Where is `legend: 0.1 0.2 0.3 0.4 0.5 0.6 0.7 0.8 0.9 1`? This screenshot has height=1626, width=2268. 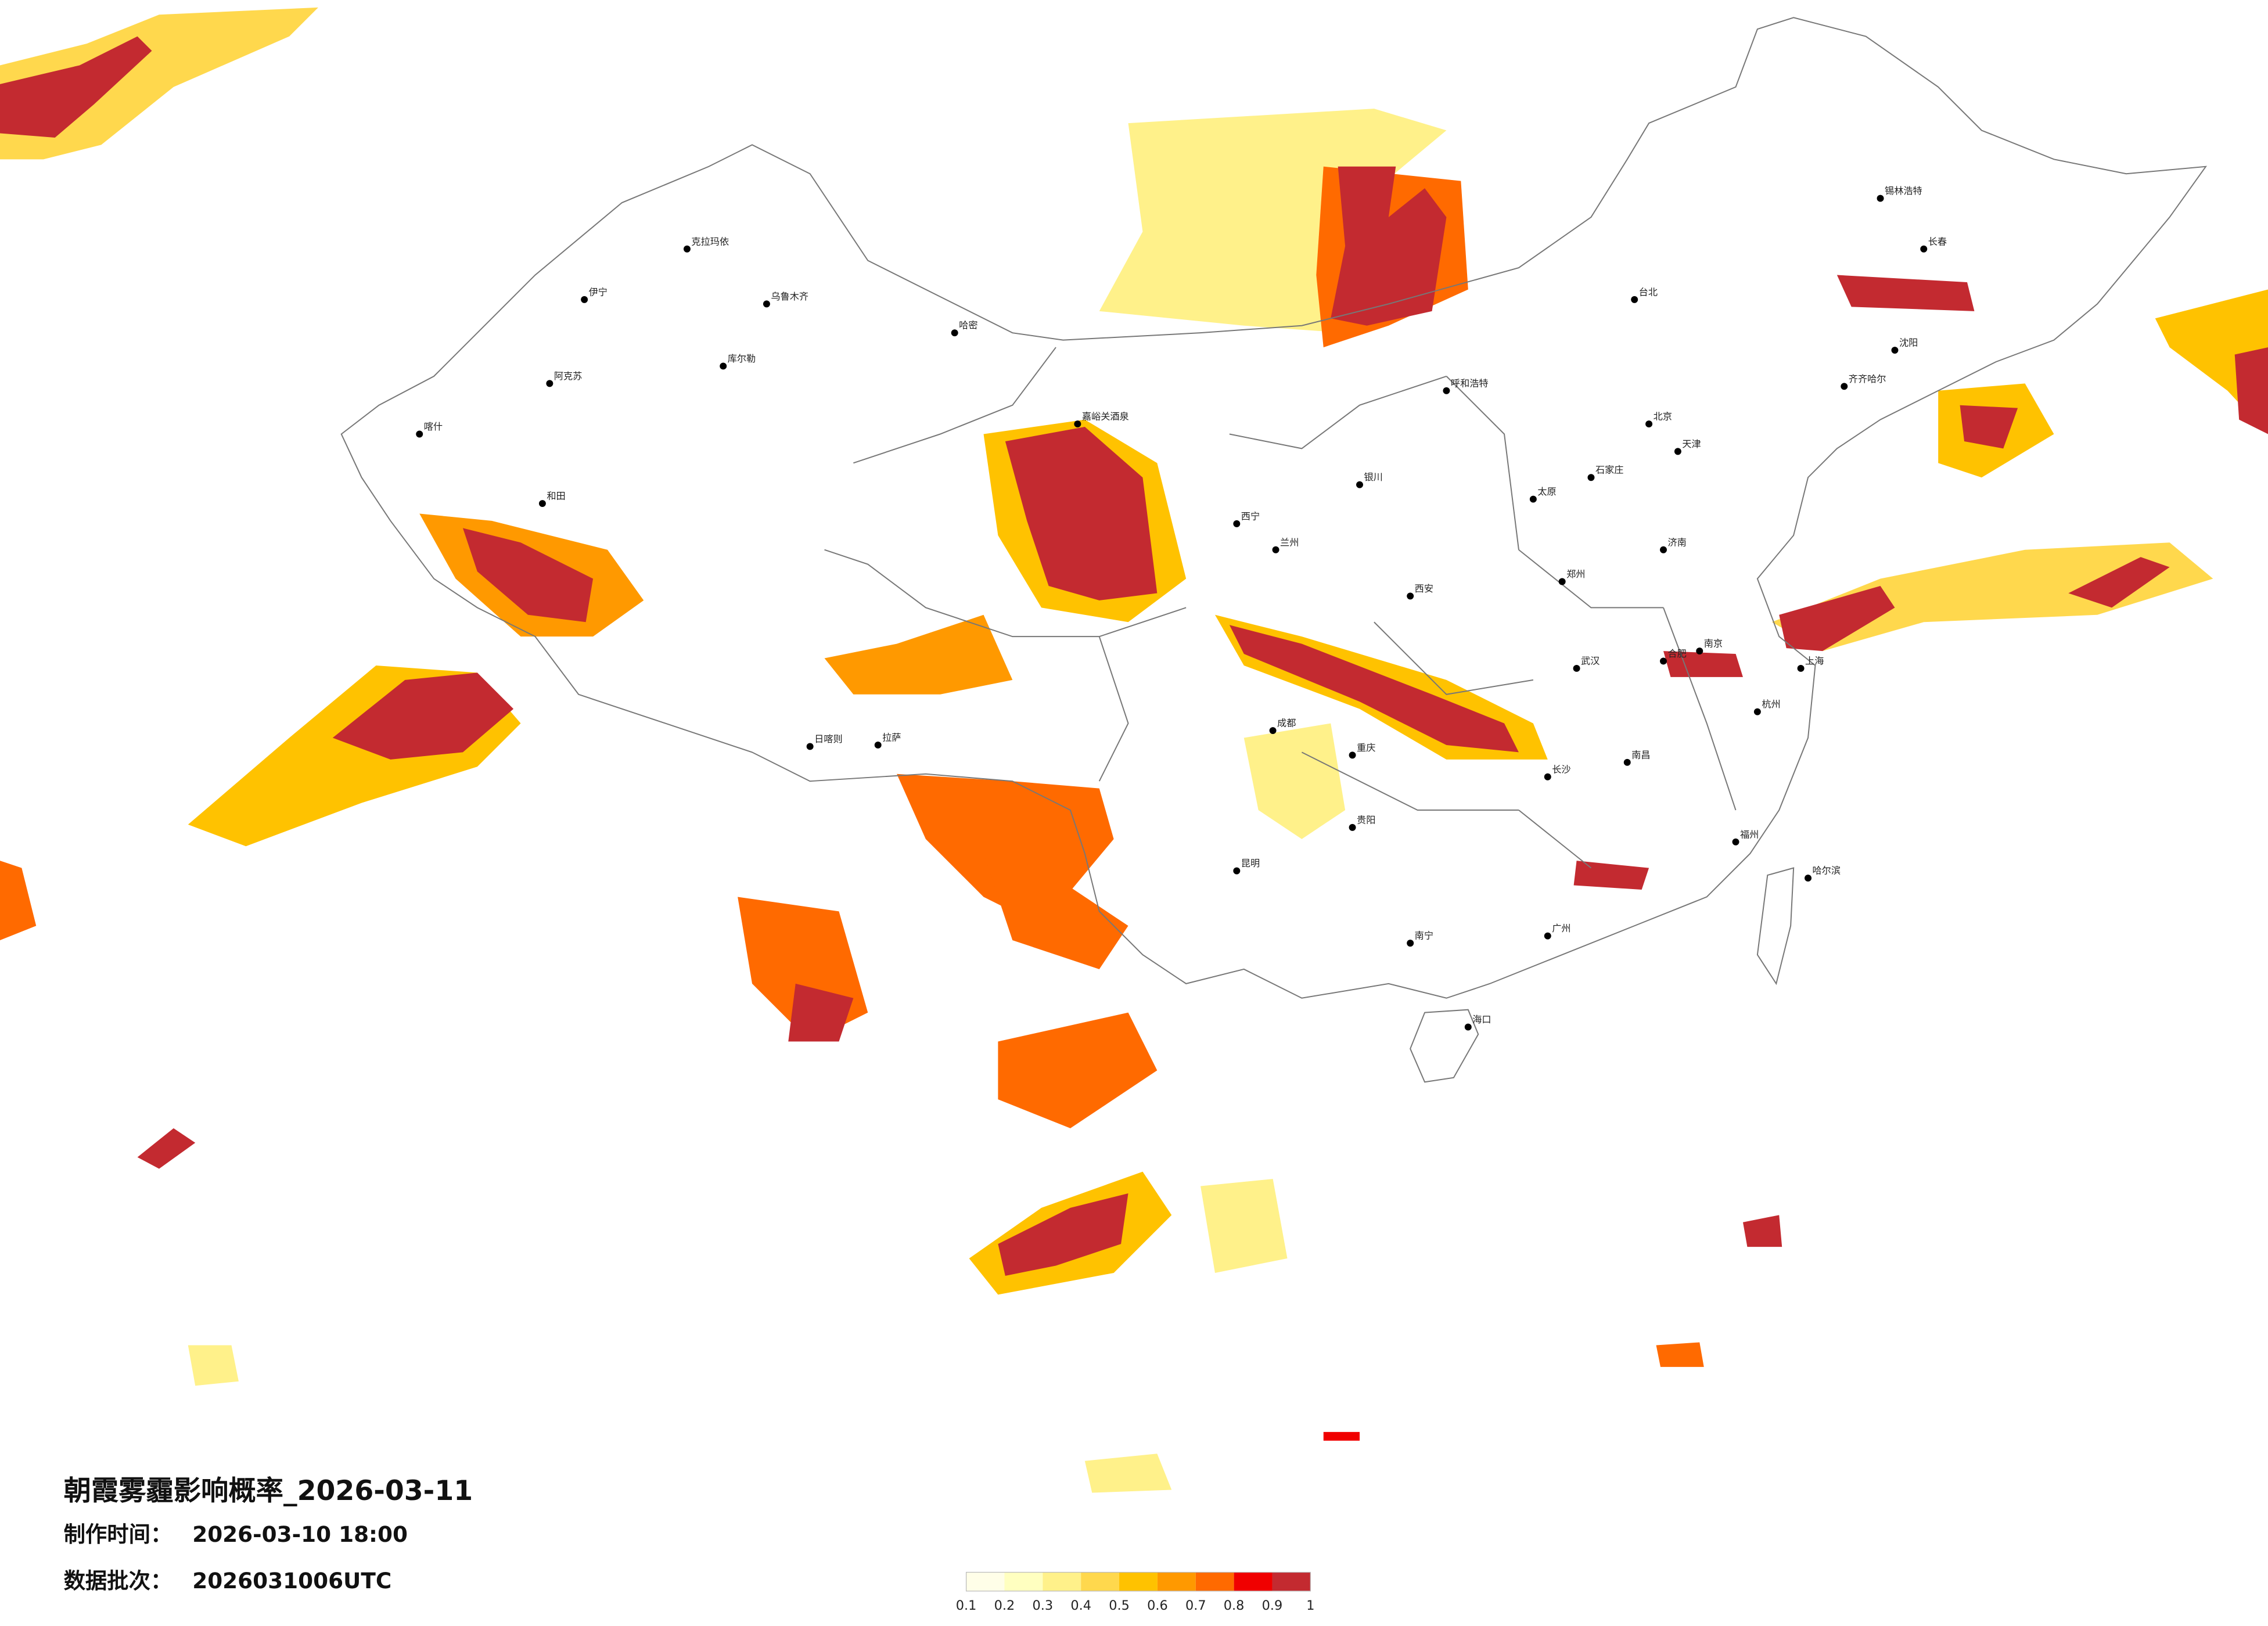 legend: 0.1 0.2 0.3 0.4 0.5 0.6 0.7 0.8 0.9 1 is located at coordinates (1135, 1592).